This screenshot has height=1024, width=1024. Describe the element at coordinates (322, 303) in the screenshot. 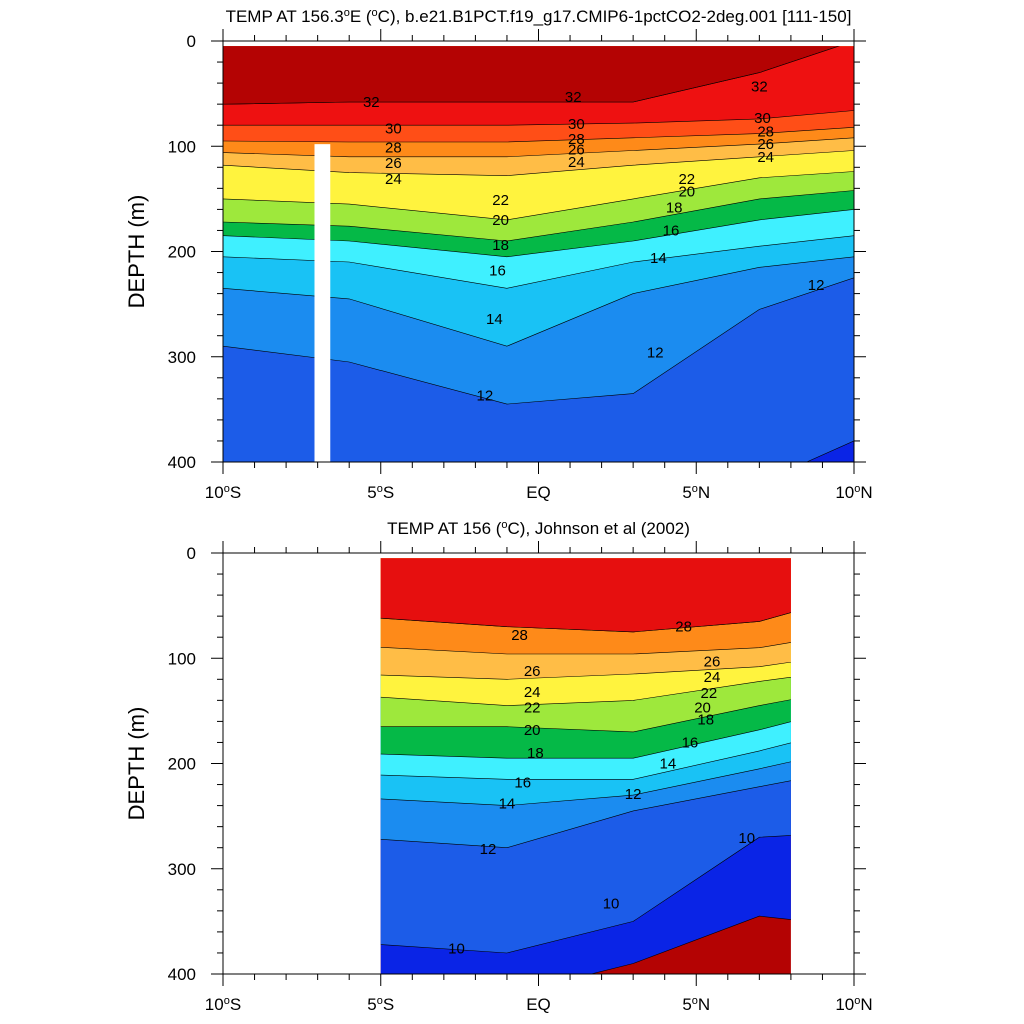

I see `missing-data-band` at that location.